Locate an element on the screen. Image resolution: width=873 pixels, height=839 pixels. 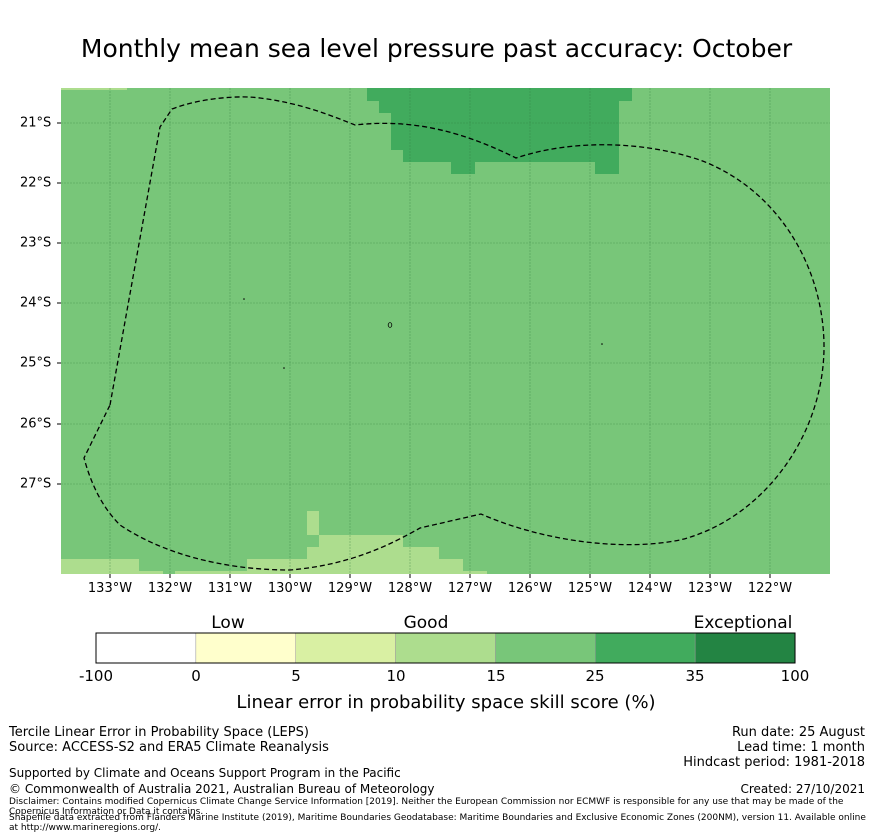
lon-label: 132°W is located at coordinates (170, 588).